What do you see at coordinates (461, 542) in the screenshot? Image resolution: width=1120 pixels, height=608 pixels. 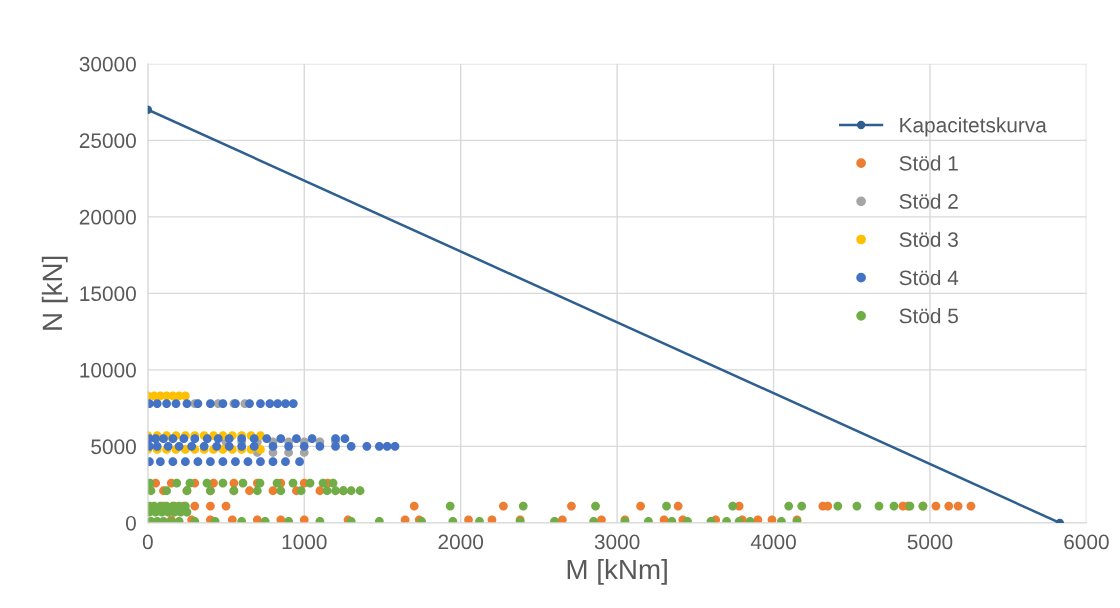 I see `x-tick-label: 2000` at bounding box center [461, 542].